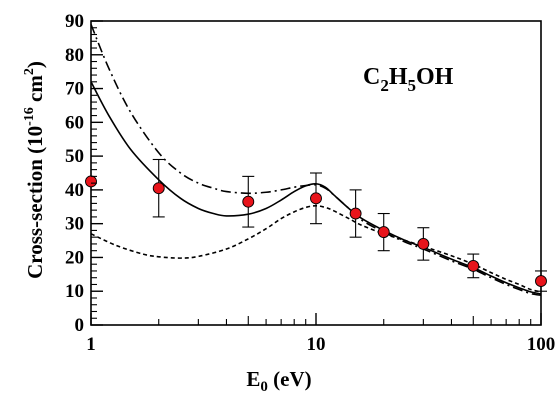 Image resolution: width=560 pixels, height=393 pixels. What do you see at coordinates (316, 344) in the screenshot?
I see `x-tick-label: 10` at bounding box center [316, 344].